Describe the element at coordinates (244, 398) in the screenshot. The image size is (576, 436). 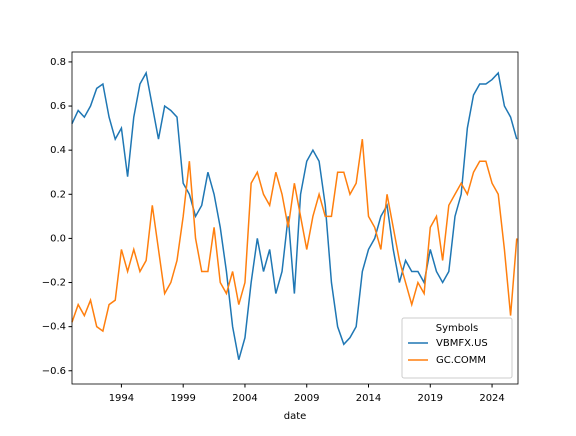
I see `x-tick-label: 2004` at that location.